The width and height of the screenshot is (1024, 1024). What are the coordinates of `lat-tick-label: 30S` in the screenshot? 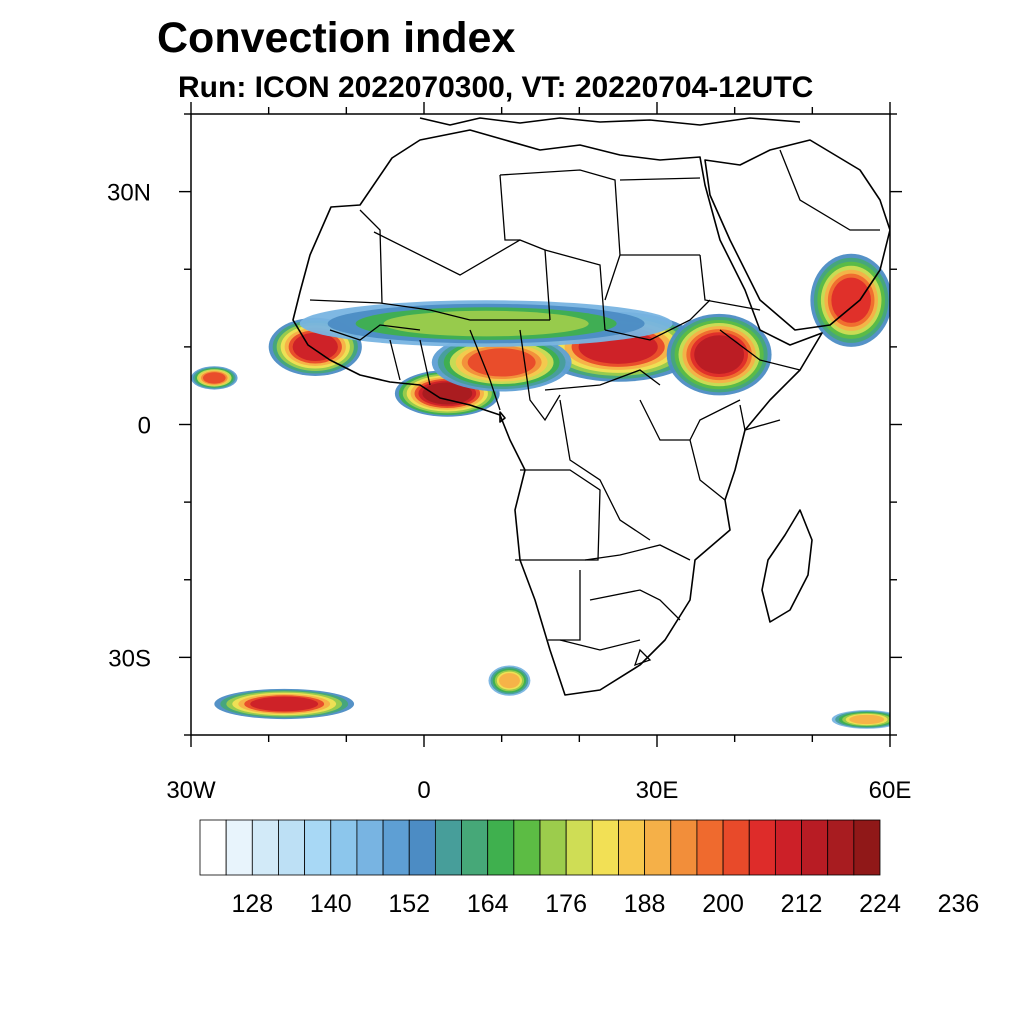 It's located at (129, 658).